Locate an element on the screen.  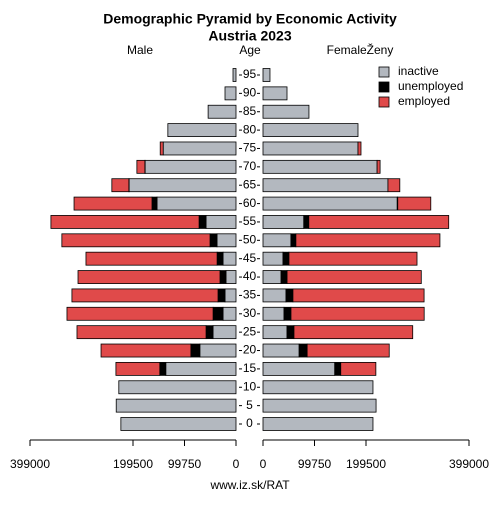
y-tick-label: 55 is located at coordinates (250, 221).